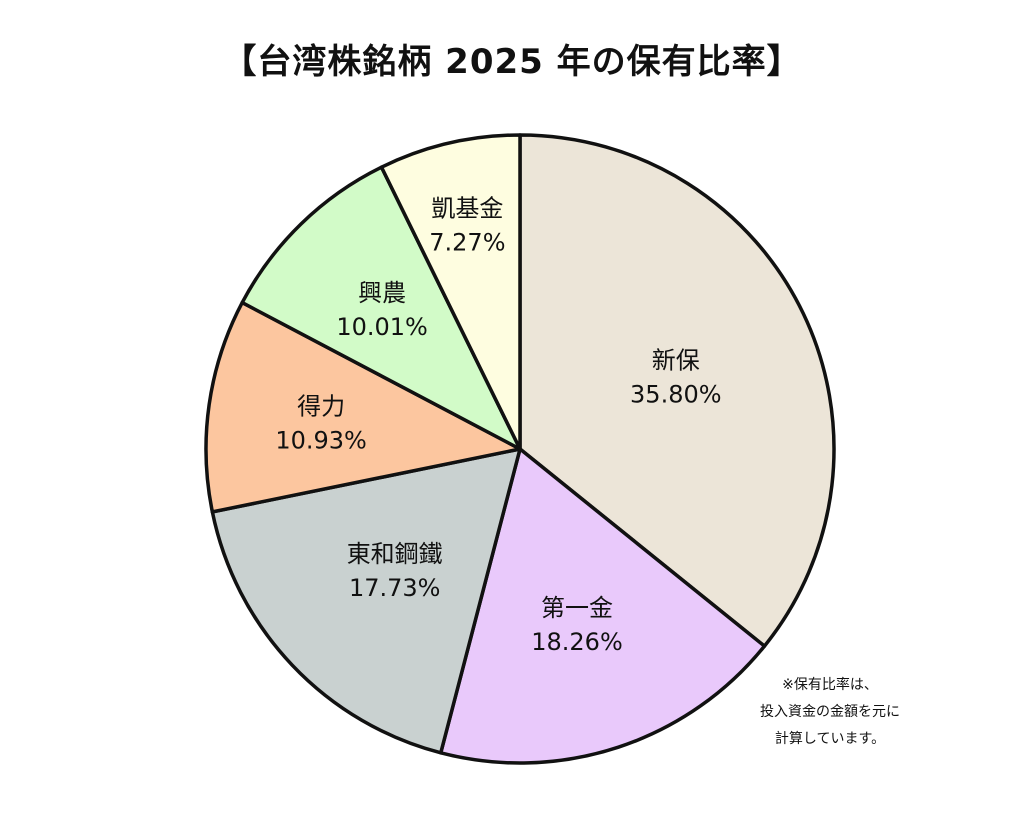 The image size is (1024, 819). Describe the element at coordinates (512, 62) in the screenshot. I see `chart-title: 【台湾株銘柄 2025 年の保有比率】` at that location.